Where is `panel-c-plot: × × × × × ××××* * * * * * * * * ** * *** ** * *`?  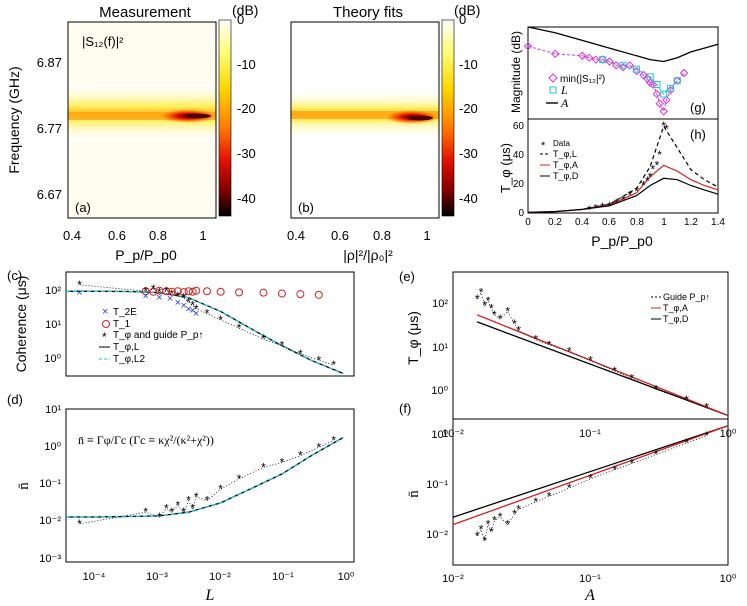 panel-c-plot: × × × × × ××××* * * * * * * * * ** * *** ** * * is located at coordinates (205, 326).